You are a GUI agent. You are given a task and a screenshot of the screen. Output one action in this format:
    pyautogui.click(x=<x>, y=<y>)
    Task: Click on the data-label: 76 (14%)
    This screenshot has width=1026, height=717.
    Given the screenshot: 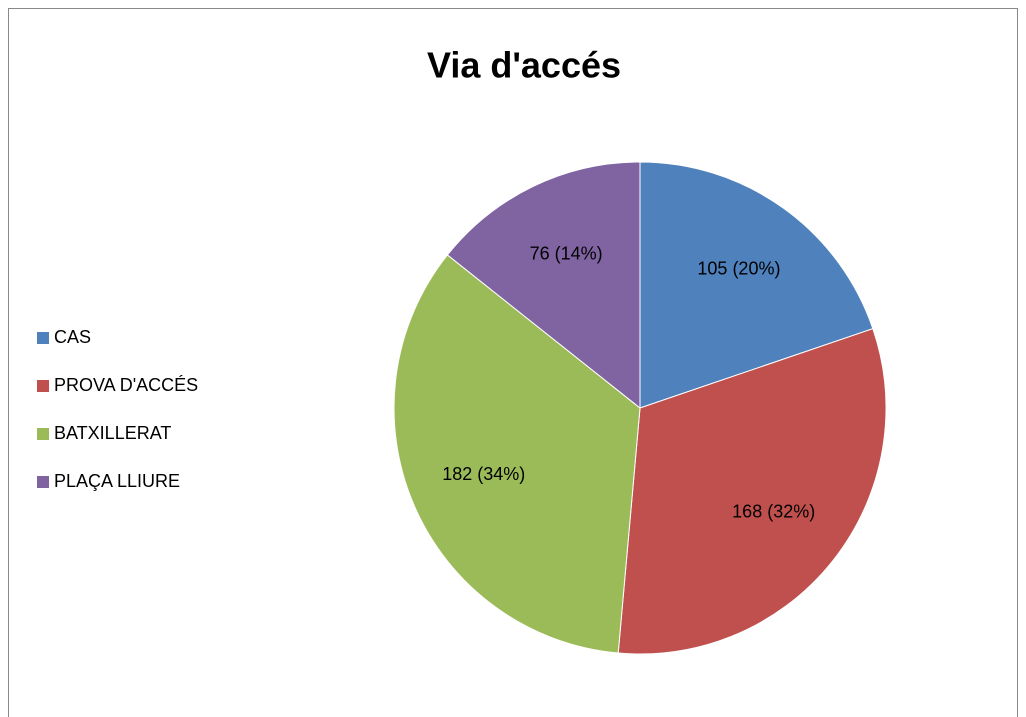 What is the action you would take?
    pyautogui.click(x=566, y=254)
    